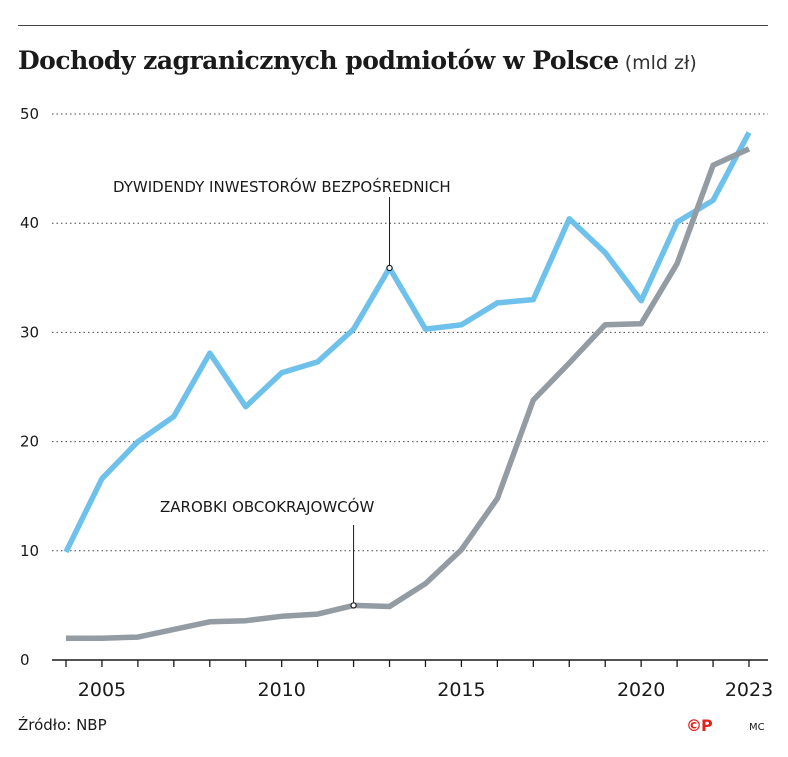  What do you see at coordinates (749, 690) in the screenshot?
I see `x-tick-label-2023: 2023` at bounding box center [749, 690].